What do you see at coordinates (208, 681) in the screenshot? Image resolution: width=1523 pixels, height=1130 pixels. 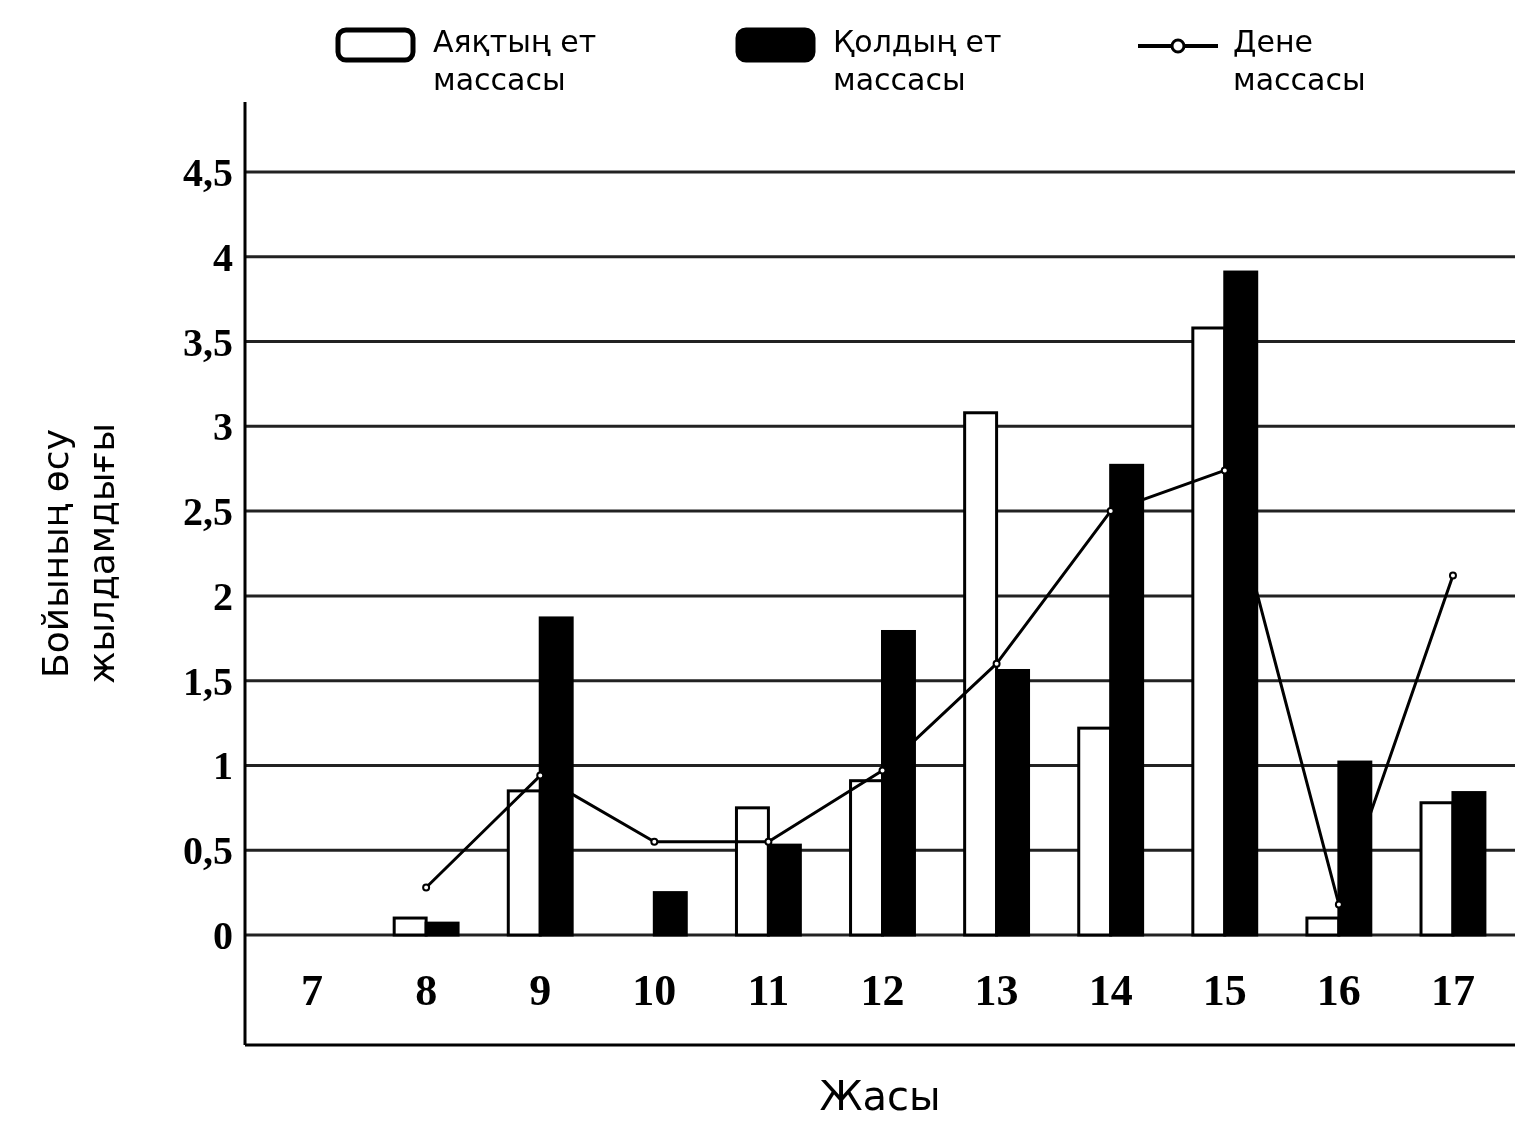 I see `y-tick-label: 1,5` at bounding box center [208, 681].